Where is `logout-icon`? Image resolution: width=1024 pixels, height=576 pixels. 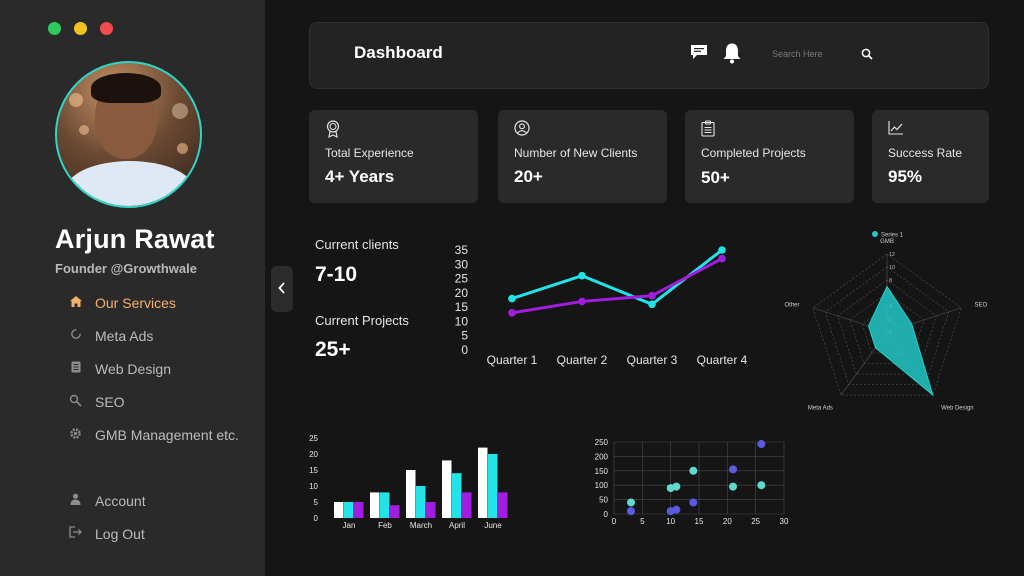 logout-icon is located at coordinates (75, 533).